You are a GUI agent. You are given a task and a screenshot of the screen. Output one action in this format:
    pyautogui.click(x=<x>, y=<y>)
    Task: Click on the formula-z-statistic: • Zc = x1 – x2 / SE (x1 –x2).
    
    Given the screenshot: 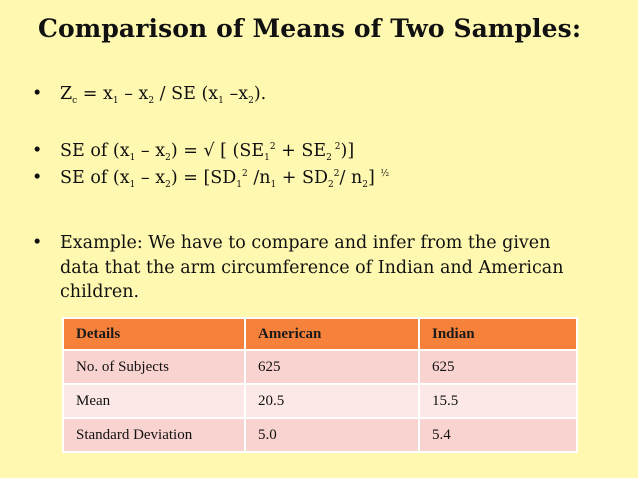 What is the action you would take?
    pyautogui.click(x=149, y=95)
    